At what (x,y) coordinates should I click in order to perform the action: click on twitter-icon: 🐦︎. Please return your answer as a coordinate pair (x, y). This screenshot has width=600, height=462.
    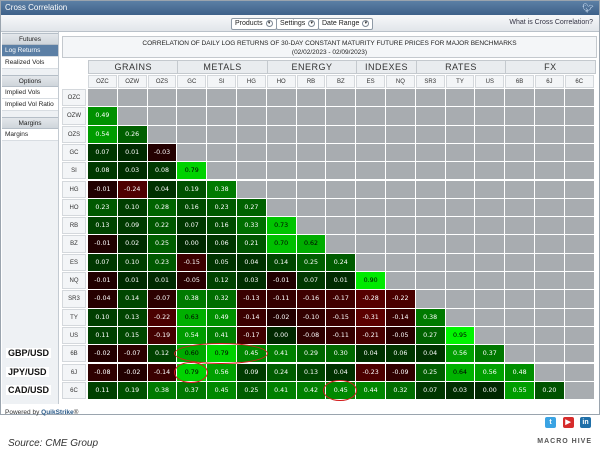
    Looking at the image, I should click on (588, 8).